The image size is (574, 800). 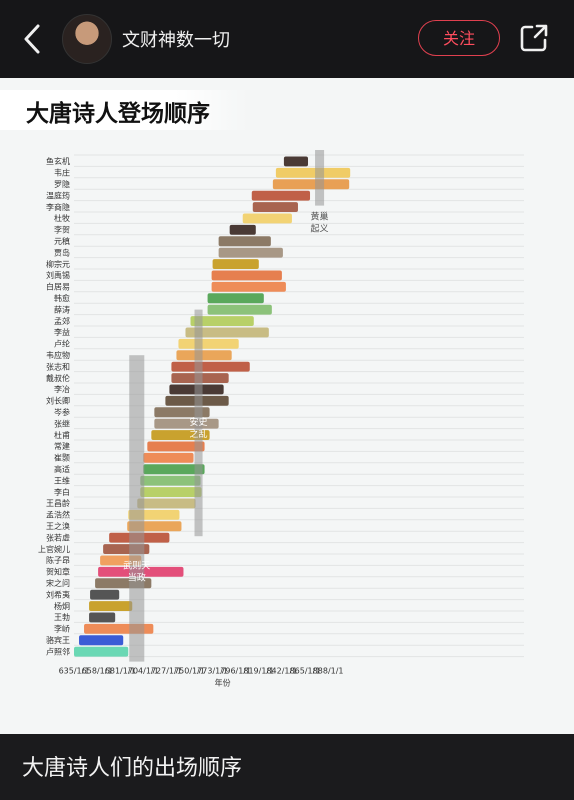 What do you see at coordinates (186, 423) in the screenshot?
I see `bar-张继` at bounding box center [186, 423].